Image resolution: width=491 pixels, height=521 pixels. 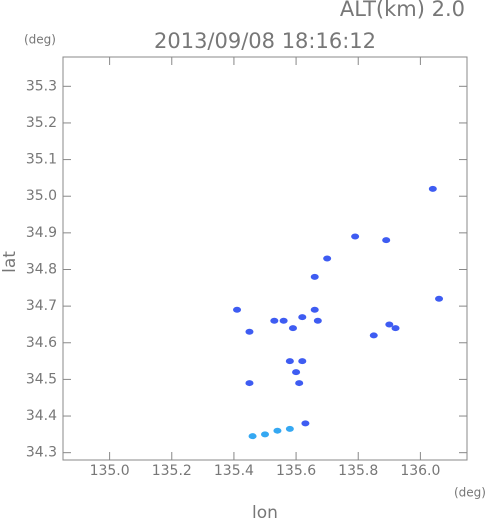 I want to click on y-tick-label: 35.1, so click(x=41, y=160).